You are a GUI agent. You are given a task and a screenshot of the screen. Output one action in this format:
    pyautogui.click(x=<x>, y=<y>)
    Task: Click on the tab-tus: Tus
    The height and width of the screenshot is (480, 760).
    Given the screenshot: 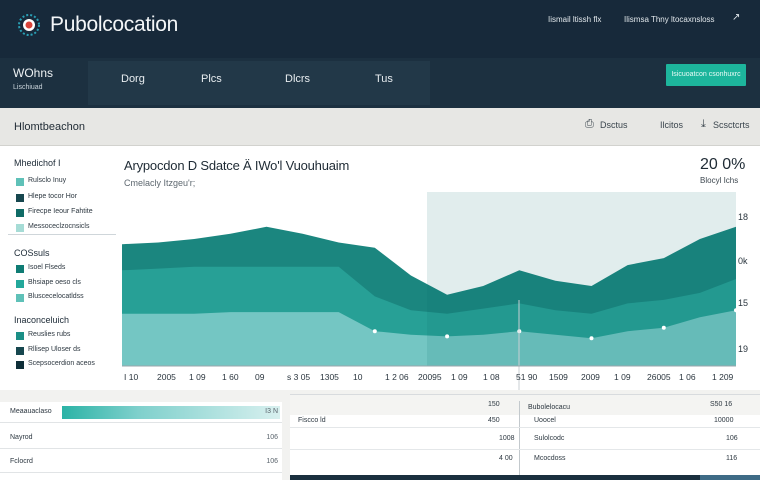 What is the action you would take?
    pyautogui.click(x=384, y=79)
    